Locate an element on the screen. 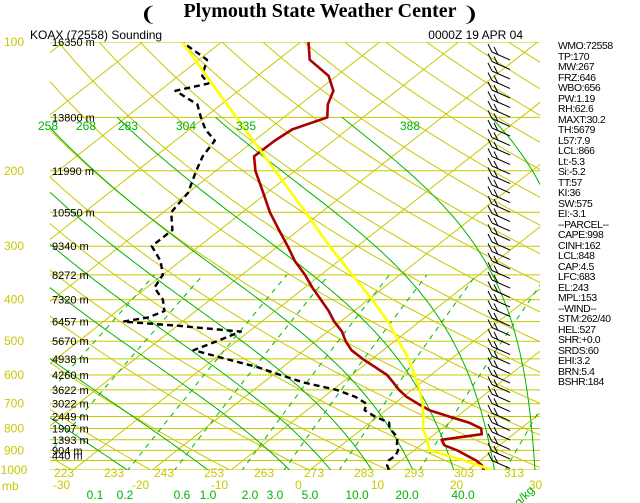 Image resolution: width=640 pixels, height=503 pixels. index-entry: EL:243 is located at coordinates (573, 288).